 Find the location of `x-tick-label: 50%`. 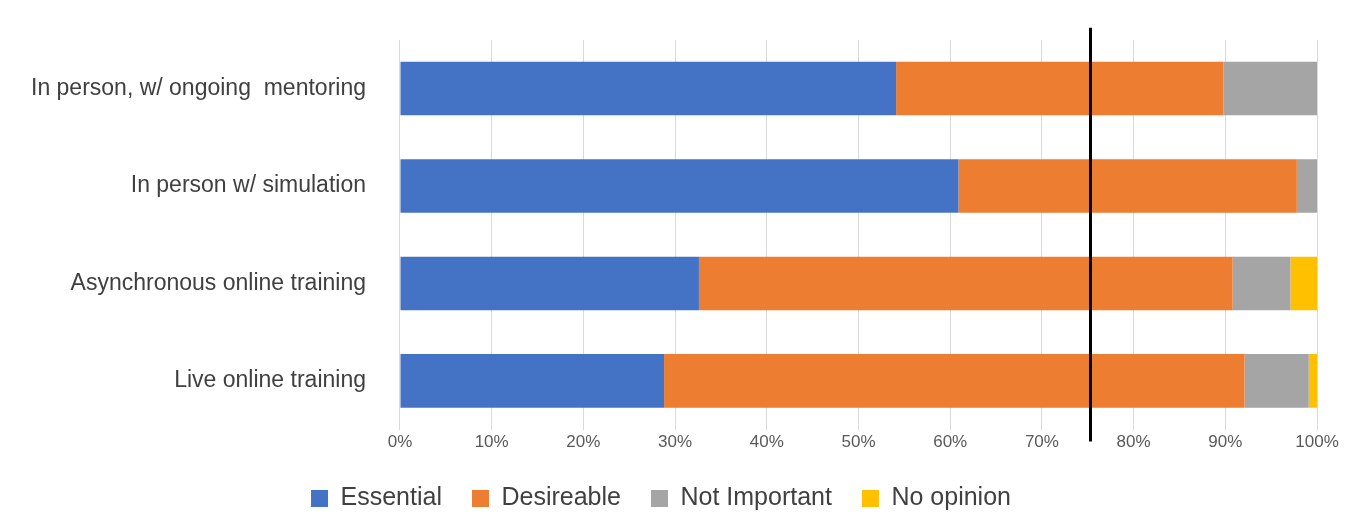

x-tick-label: 50% is located at coordinates (858, 442).